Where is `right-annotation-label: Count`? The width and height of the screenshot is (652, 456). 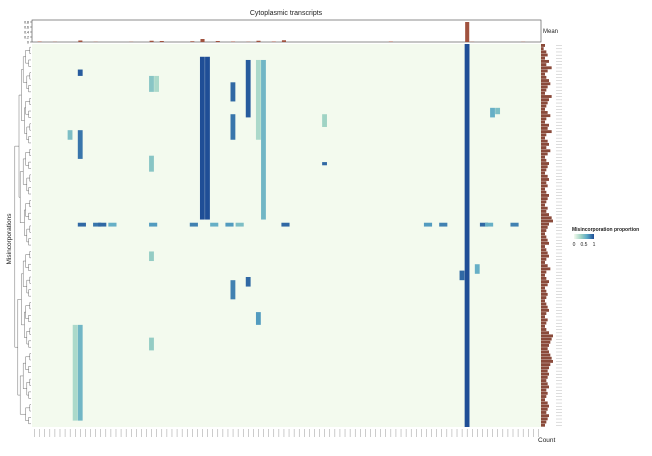
right-annotation-label: Count is located at coordinates (547, 440).